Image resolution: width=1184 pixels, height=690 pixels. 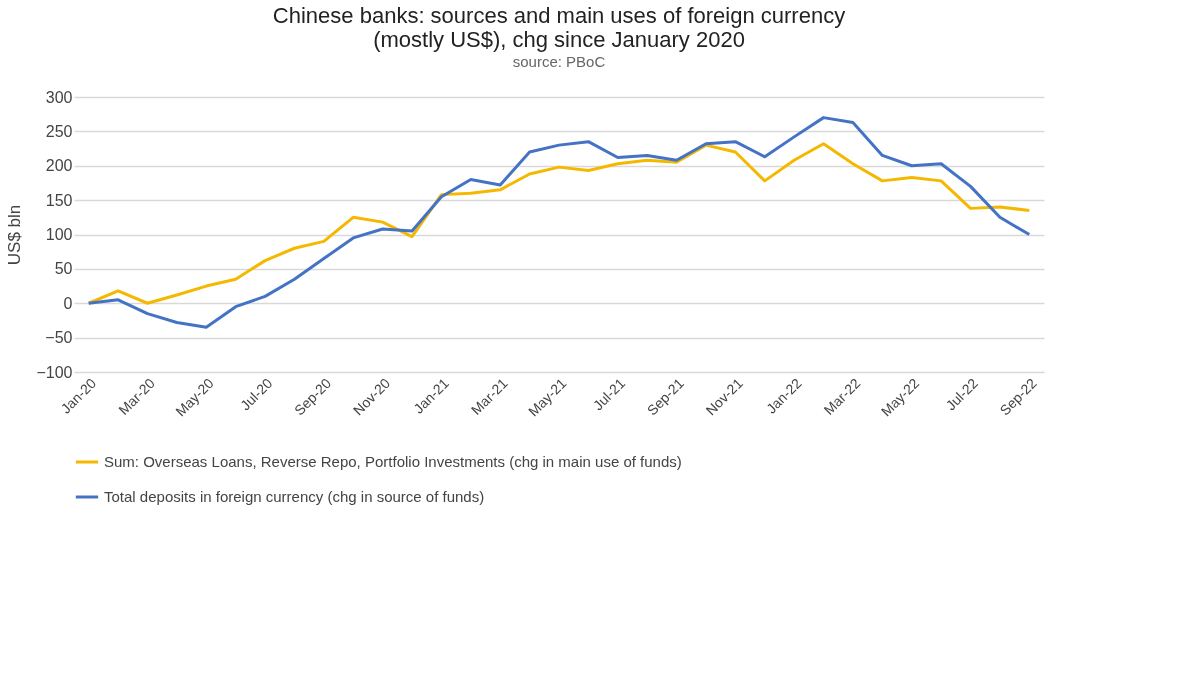 I want to click on y-tick-label: 100, so click(x=59, y=234).